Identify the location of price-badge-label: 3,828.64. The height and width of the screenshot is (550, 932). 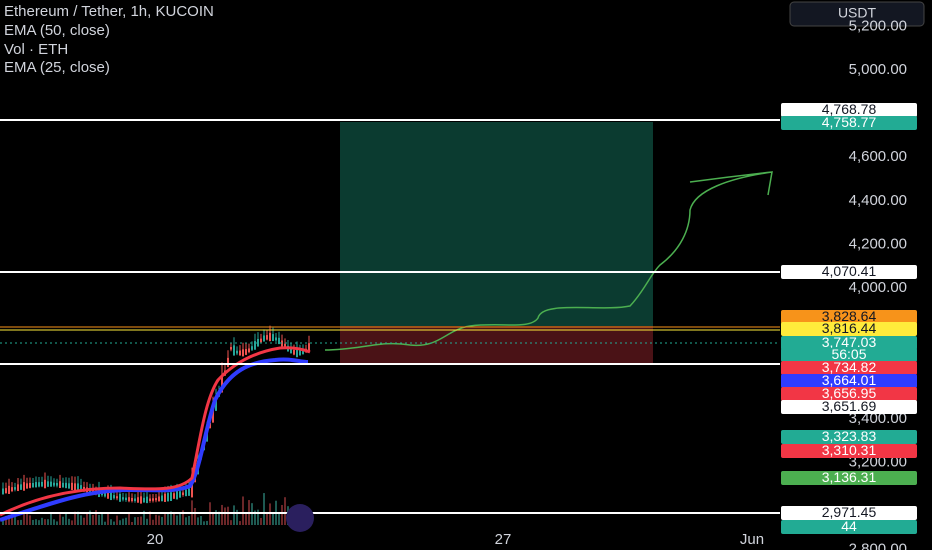
(849, 316).